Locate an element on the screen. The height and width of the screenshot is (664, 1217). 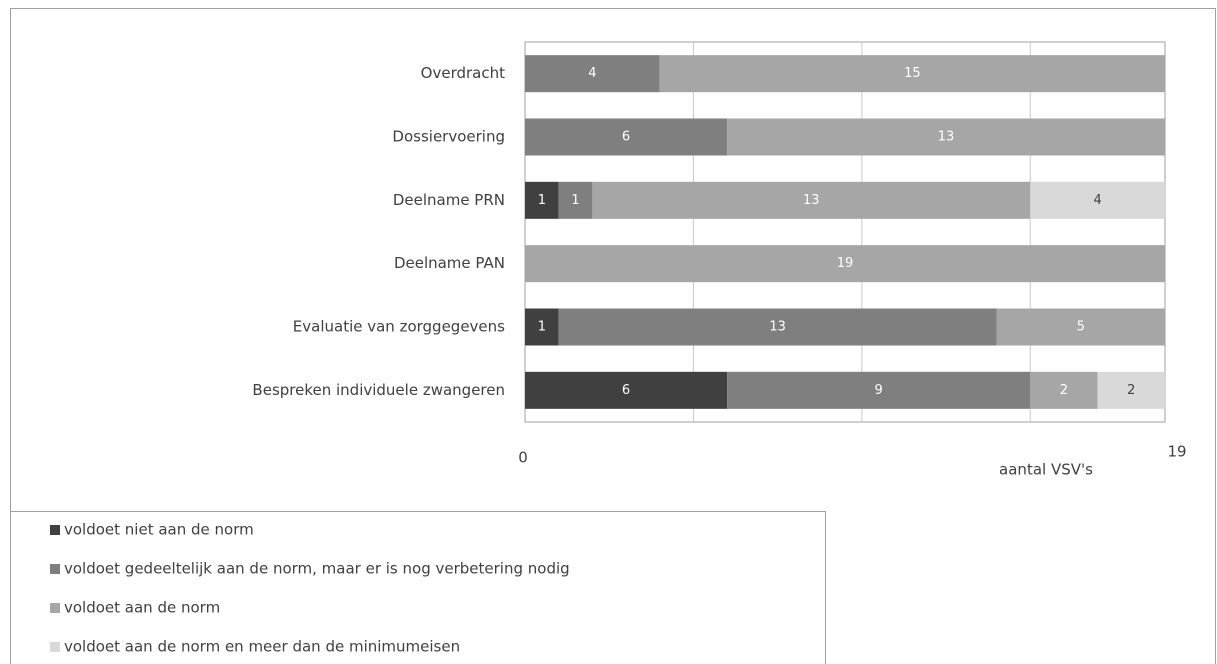
legend-label: voldoet aan de norm is located at coordinates (142, 608).